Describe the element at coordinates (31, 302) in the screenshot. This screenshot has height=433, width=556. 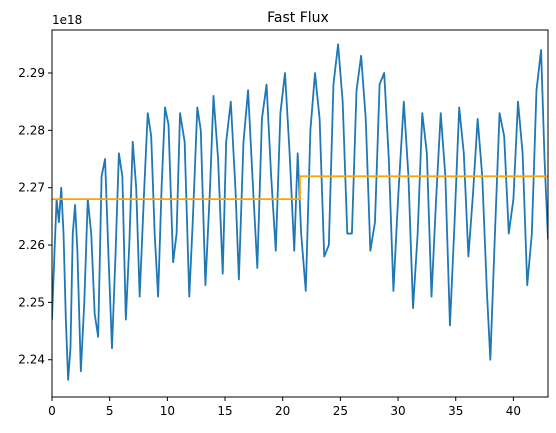
I see `y-tick-label: 2.25` at that location.